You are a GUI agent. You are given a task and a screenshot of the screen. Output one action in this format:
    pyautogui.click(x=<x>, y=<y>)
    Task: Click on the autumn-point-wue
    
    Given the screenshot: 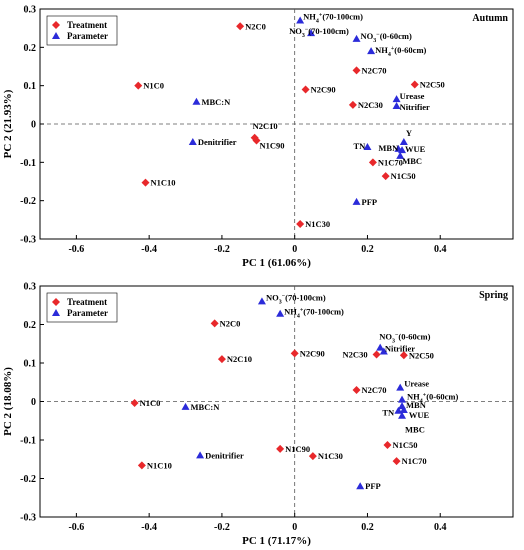 What is the action you would take?
    pyautogui.click(x=402, y=150)
    